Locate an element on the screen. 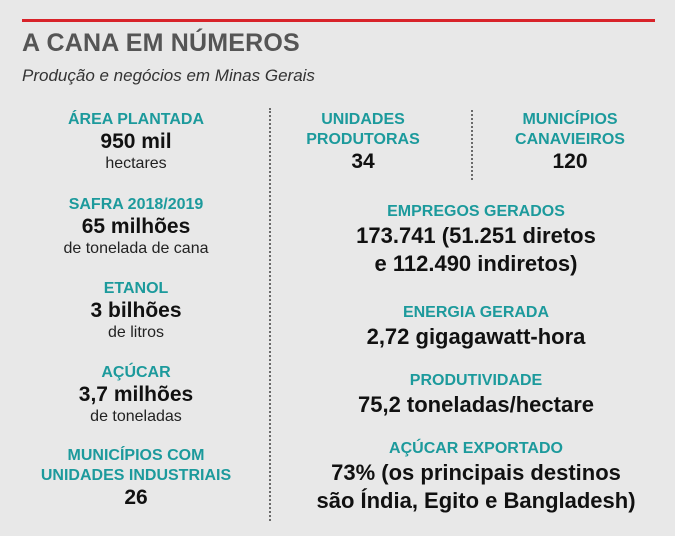  stat-etanol: ETANOL 3 bilhões de litros is located at coordinates (136, 311).